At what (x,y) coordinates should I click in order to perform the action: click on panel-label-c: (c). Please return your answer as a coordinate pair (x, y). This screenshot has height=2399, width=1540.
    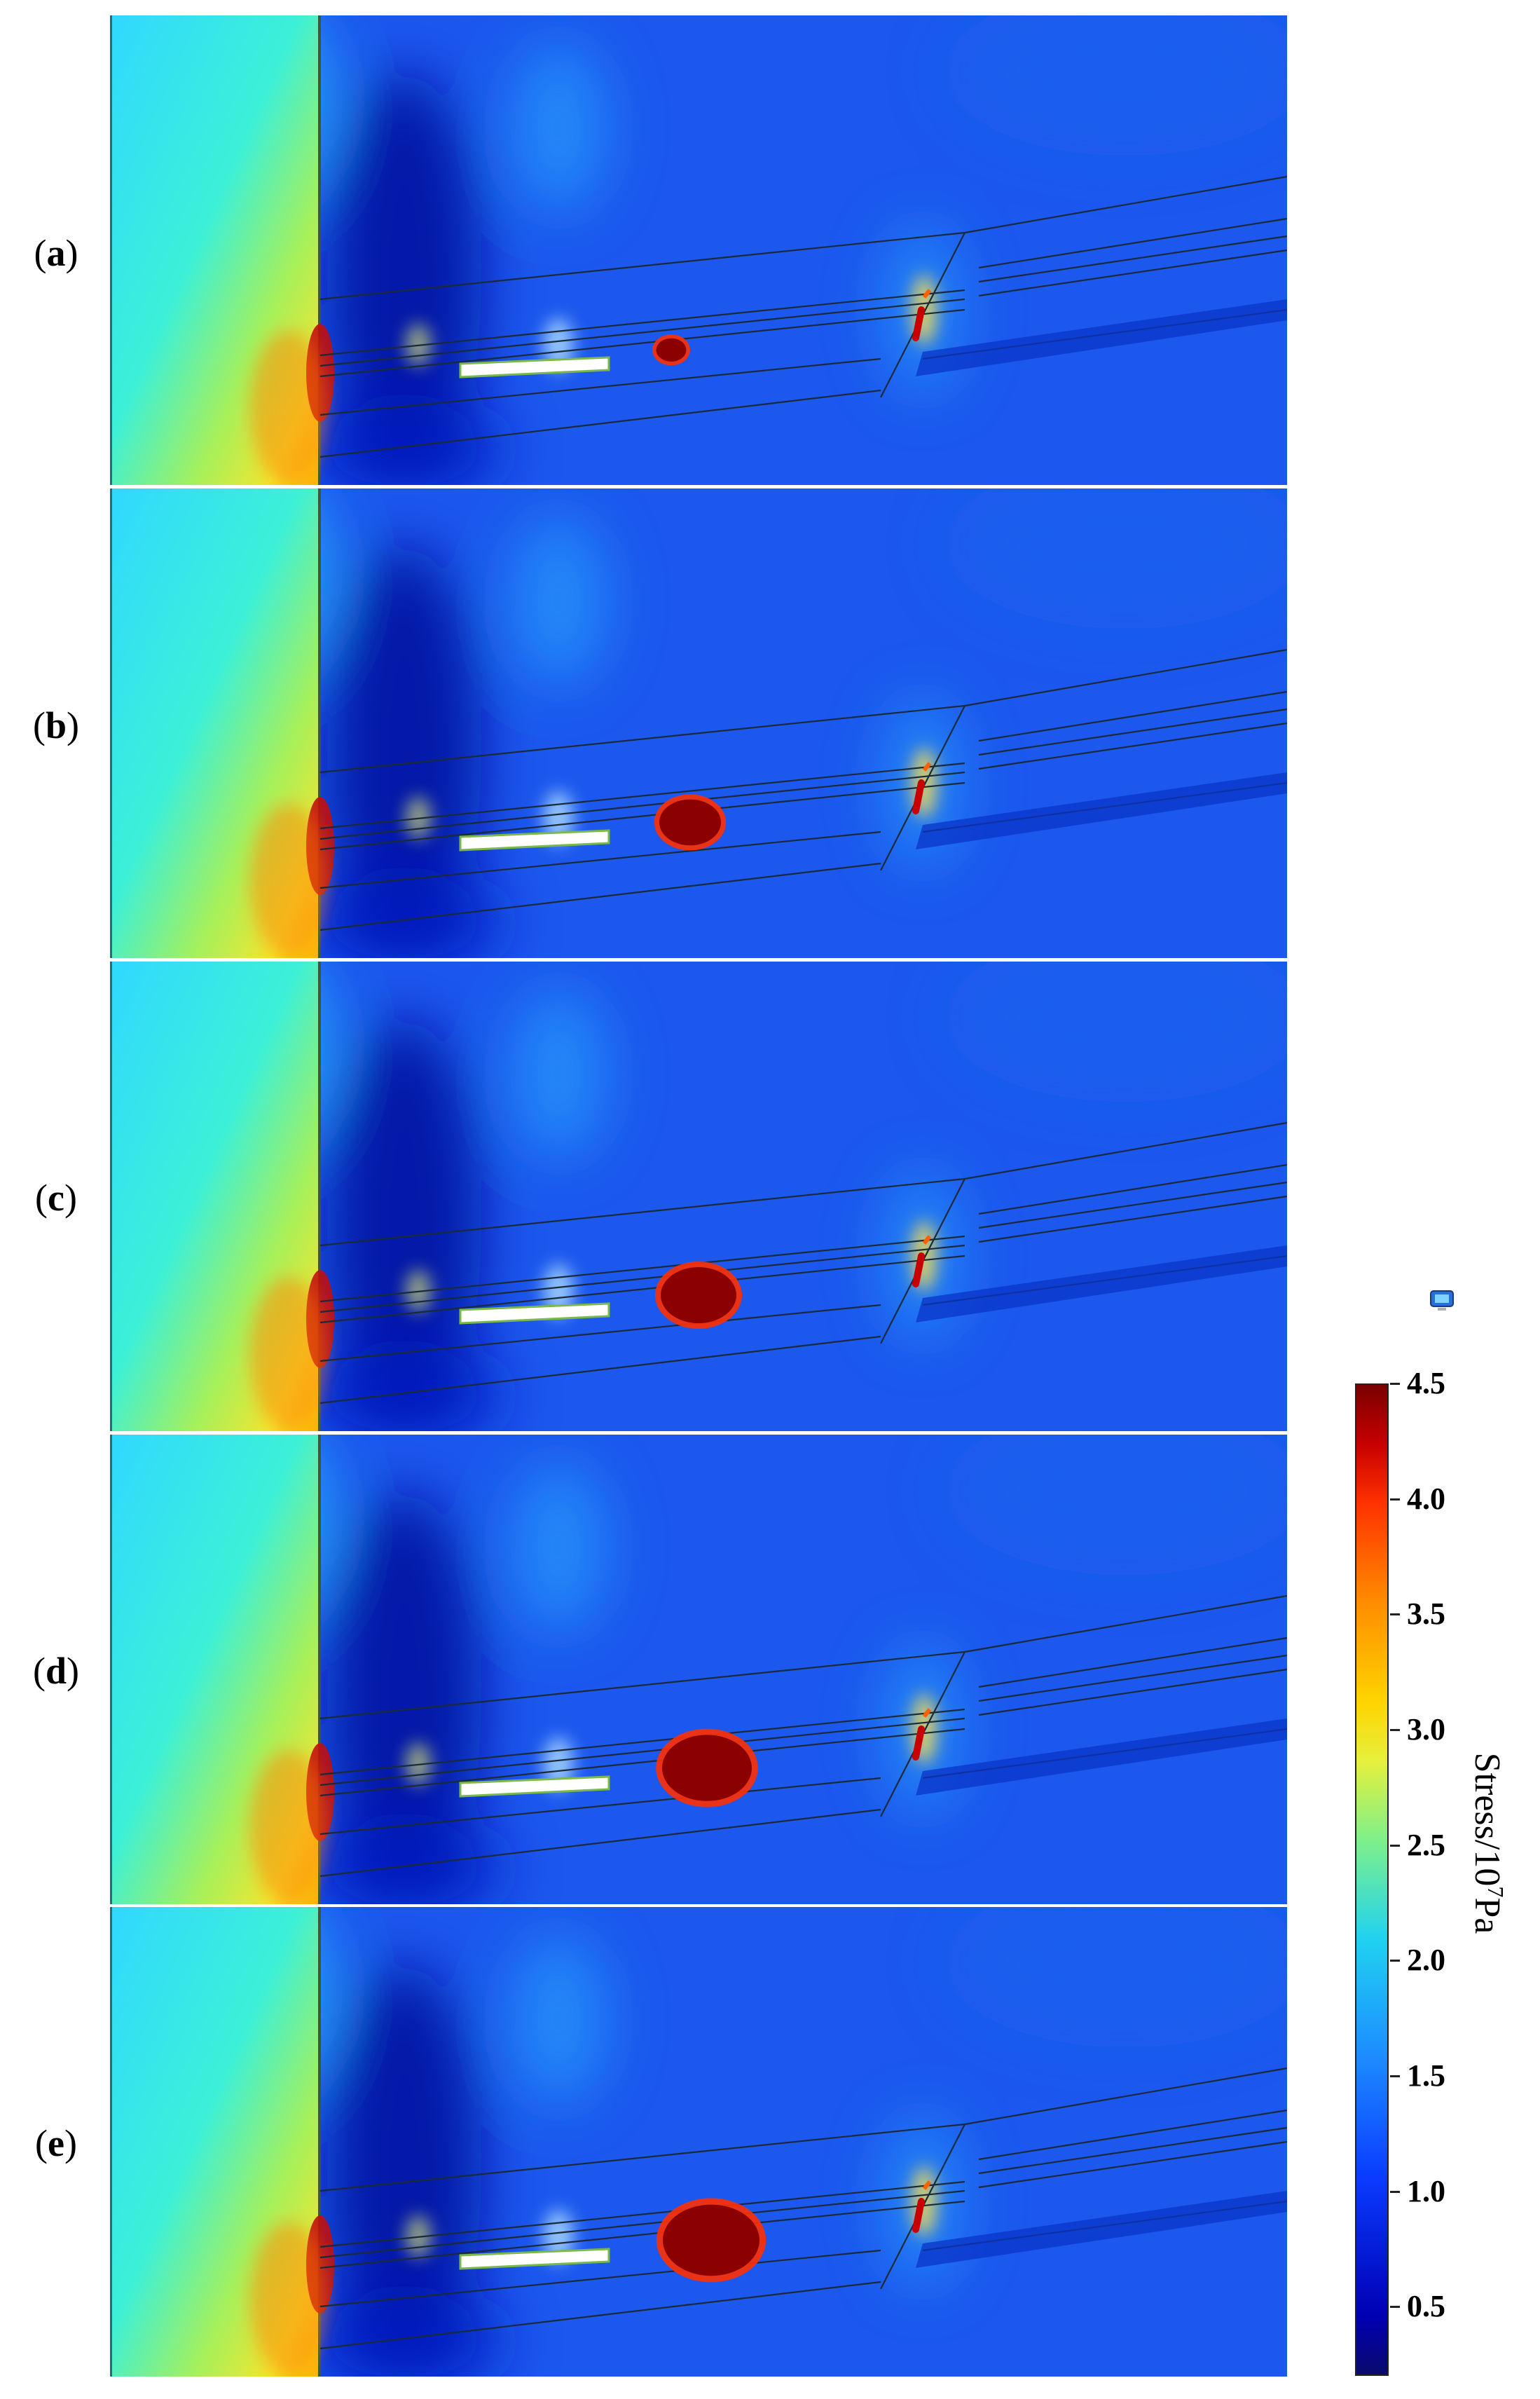
    Looking at the image, I should click on (56, 1198).